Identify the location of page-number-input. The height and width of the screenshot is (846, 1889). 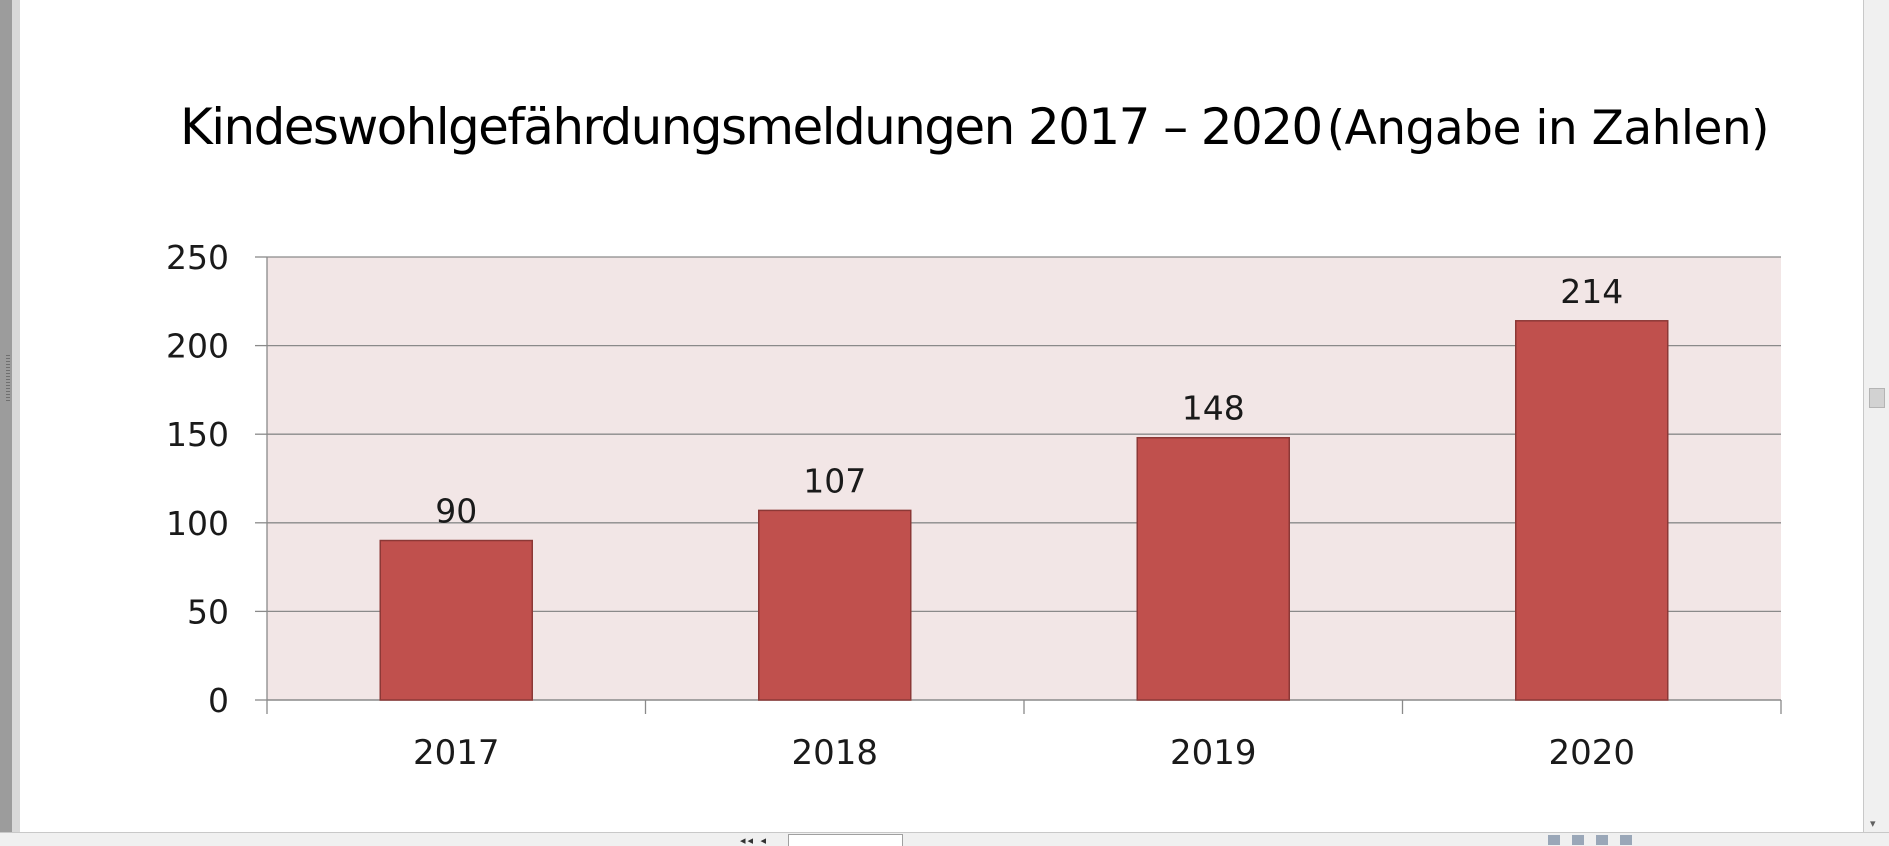
(845, 840).